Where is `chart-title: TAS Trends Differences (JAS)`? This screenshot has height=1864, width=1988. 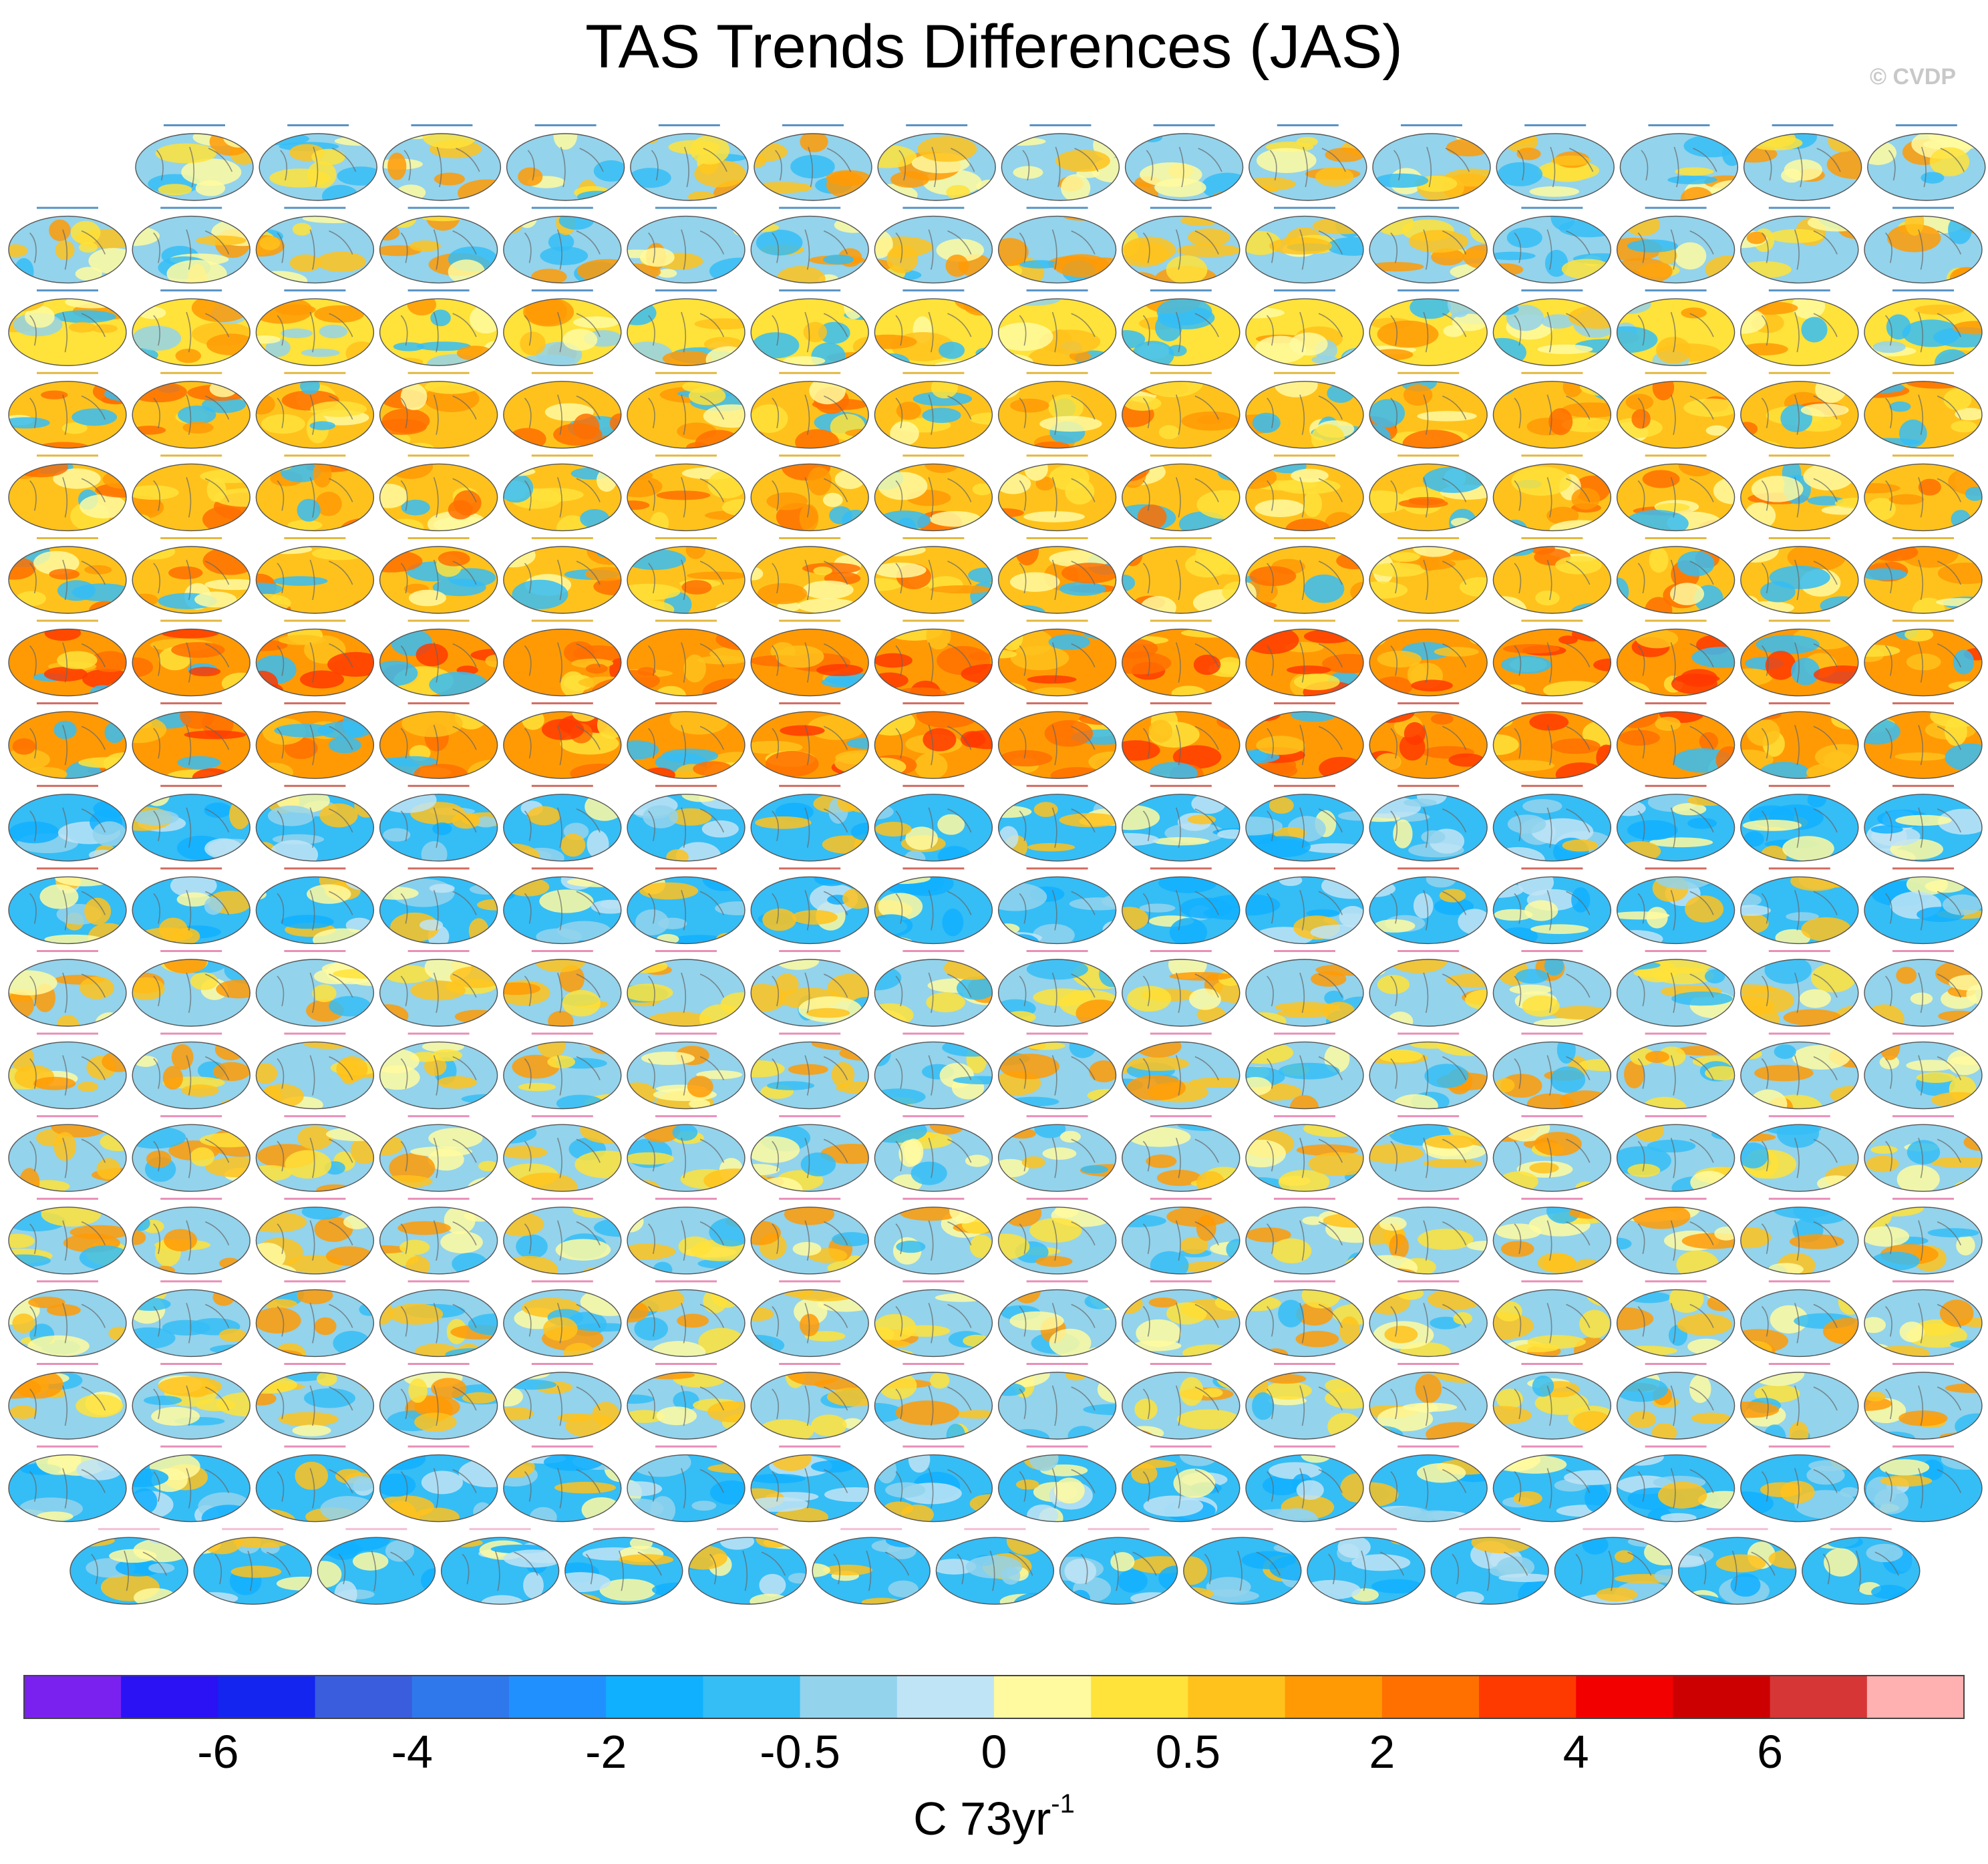 chart-title: TAS Trends Differences (JAS) is located at coordinates (994, 47).